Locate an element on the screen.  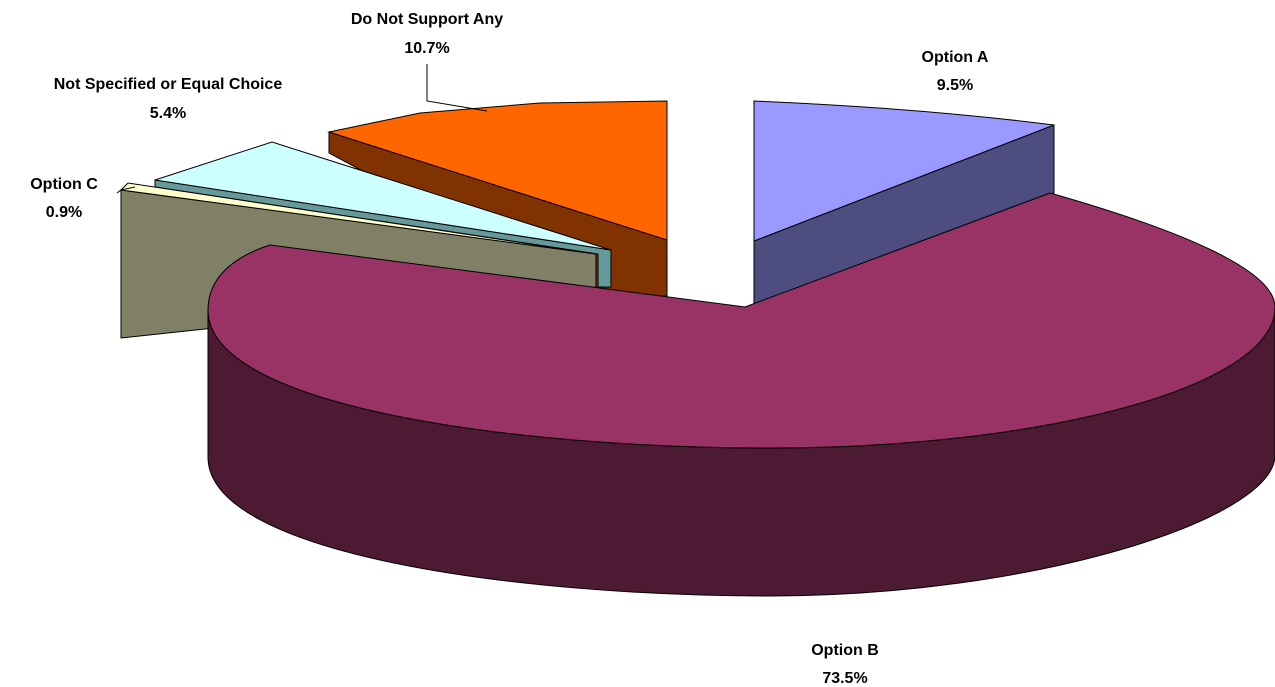
label-option-b-value: 73.5% is located at coordinates (844, 678).